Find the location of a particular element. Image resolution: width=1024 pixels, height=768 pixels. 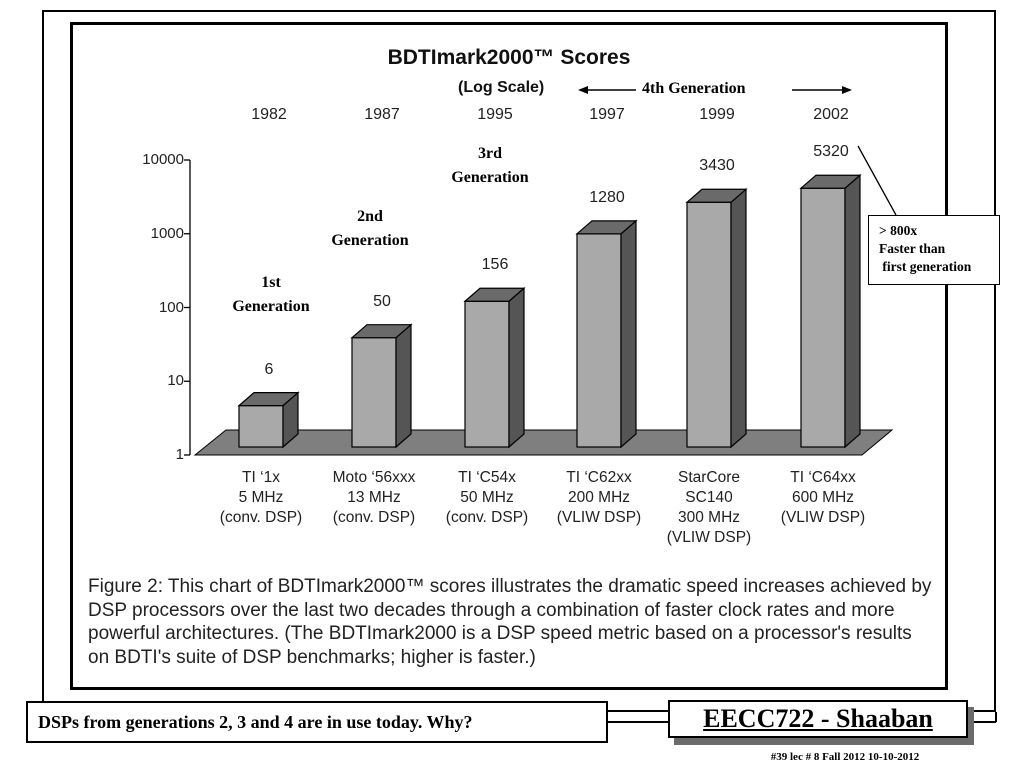

year-label: 1999 is located at coordinates (717, 114).